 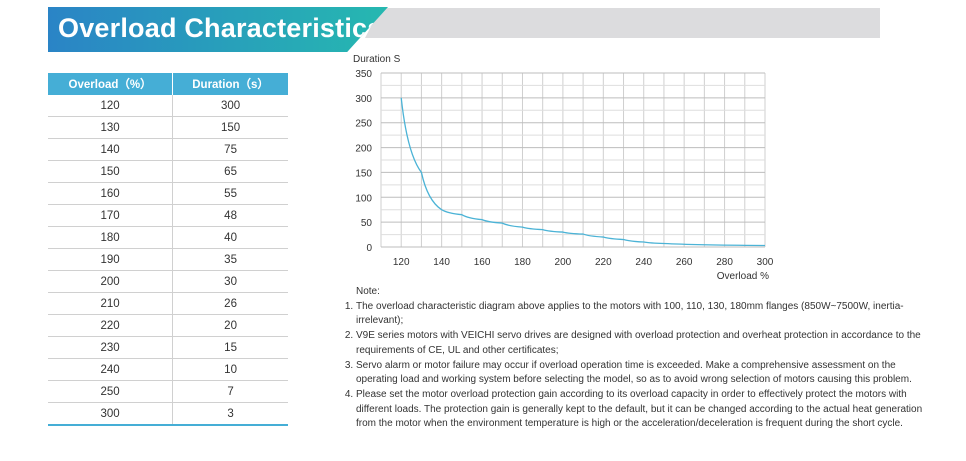 I want to click on duration-cell: 15, so click(x=230, y=347).